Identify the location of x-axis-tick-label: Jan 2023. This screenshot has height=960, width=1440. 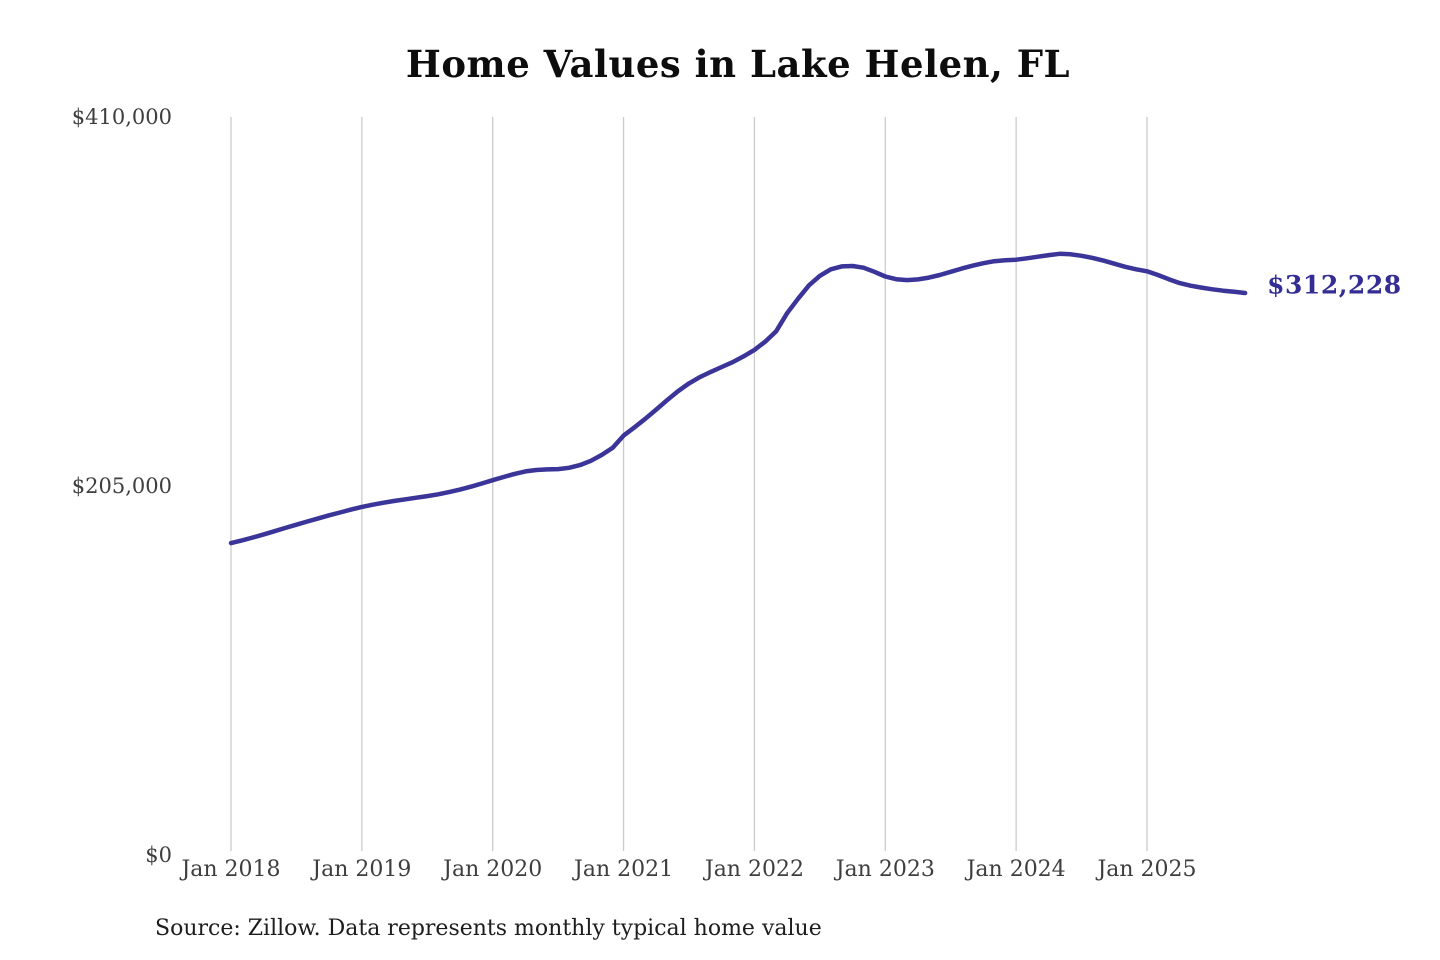
(885, 869).